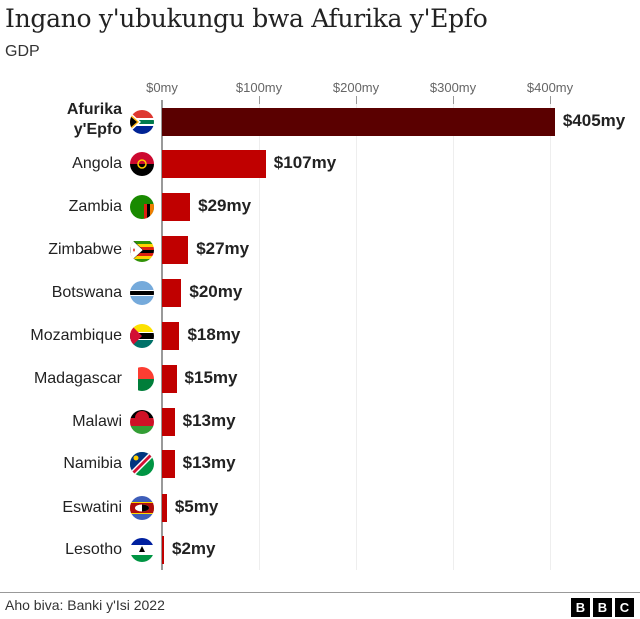 The height and width of the screenshot is (619, 640). Describe the element at coordinates (162, 87) in the screenshot. I see `x-tick-label: $0my` at that location.